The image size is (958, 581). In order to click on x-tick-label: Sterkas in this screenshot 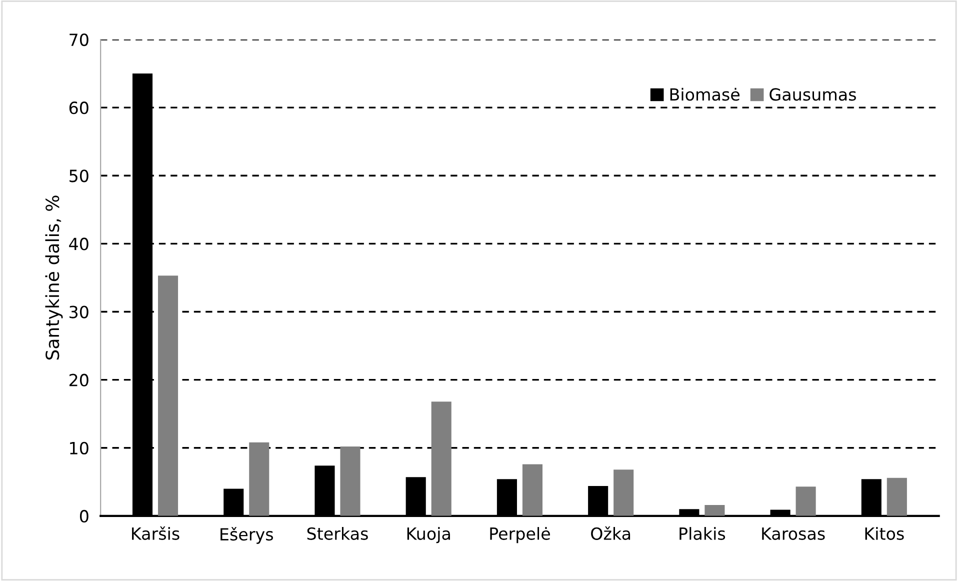, I will do `click(337, 533)`.